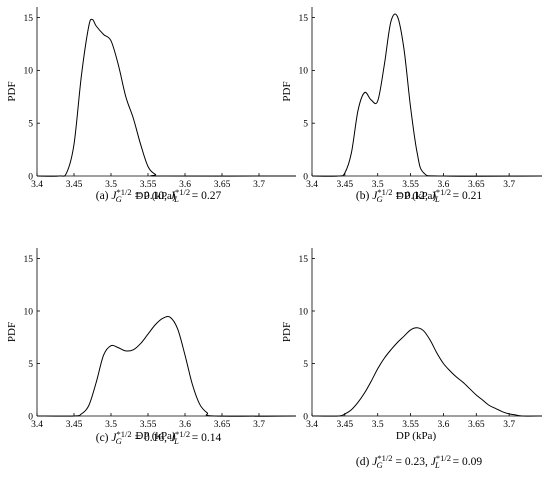  Describe the element at coordinates (415, 196) in the screenshot. I see `jg-value: 0.12` at that location.